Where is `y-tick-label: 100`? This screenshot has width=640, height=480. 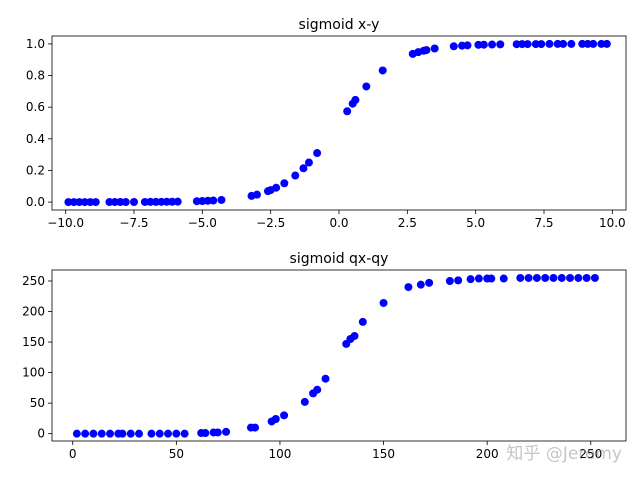
y-tick-label: 100 is located at coordinates (33, 373).